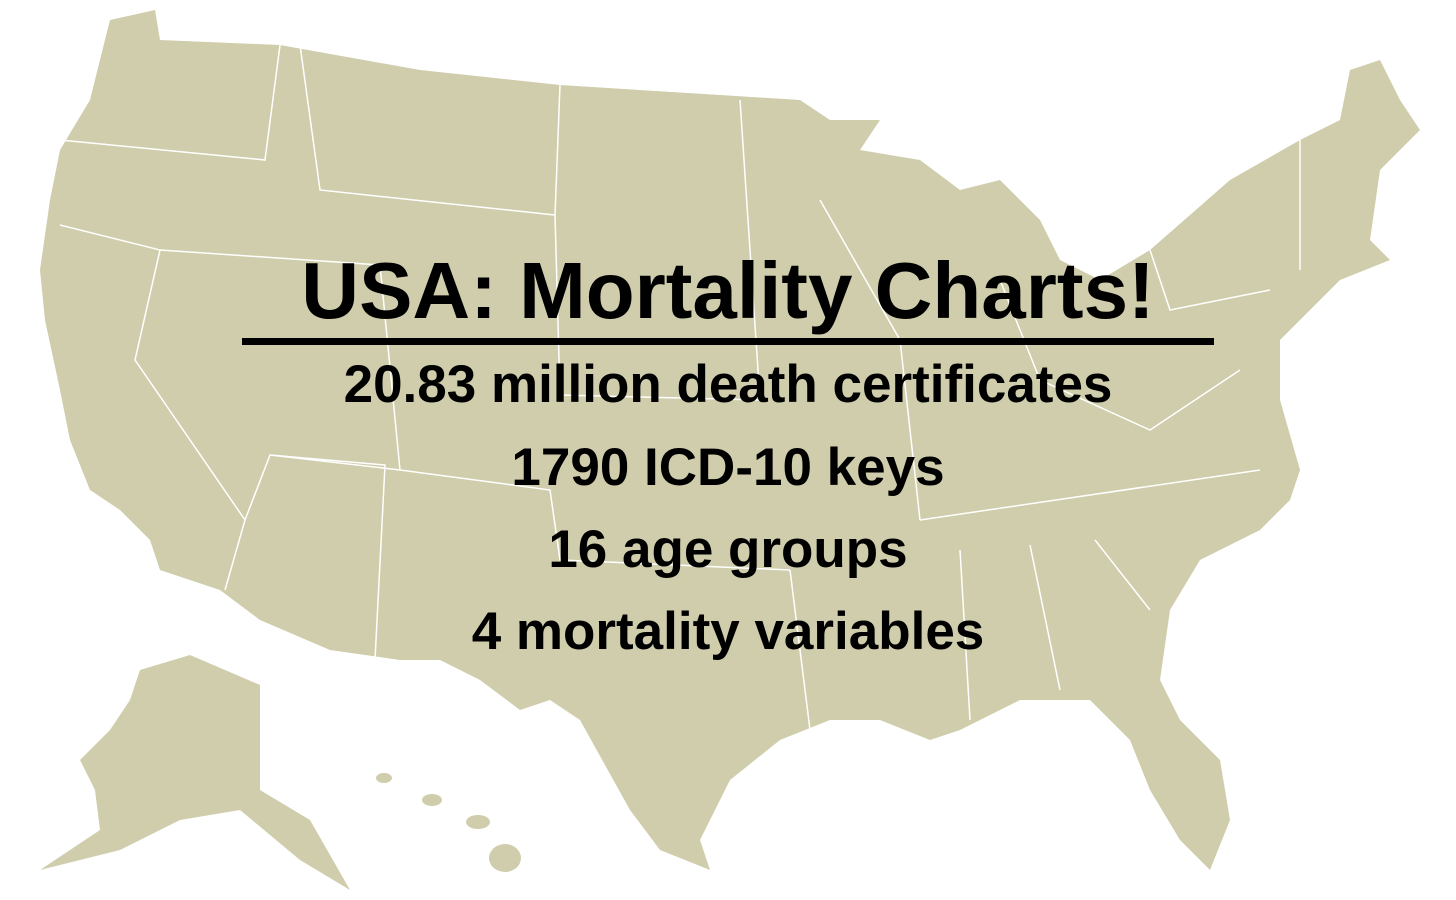 The width and height of the screenshot is (1456, 900). Describe the element at coordinates (728, 341) in the screenshot. I see `title-underline` at that location.